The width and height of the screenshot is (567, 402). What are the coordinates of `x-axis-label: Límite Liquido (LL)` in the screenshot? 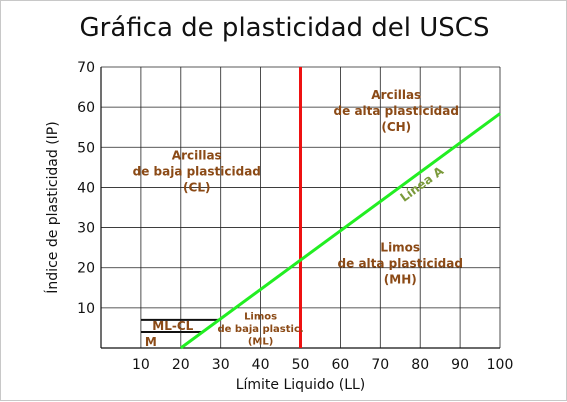 It's located at (301, 385).